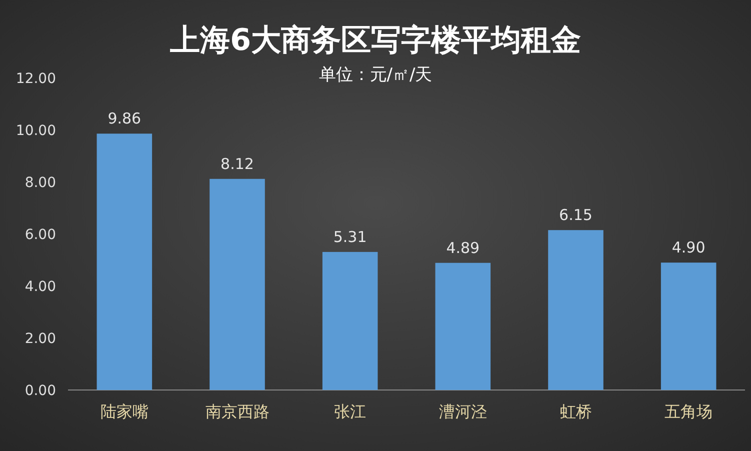  Describe the element at coordinates (463, 247) in the screenshot. I see `data-label: 4.89` at that location.